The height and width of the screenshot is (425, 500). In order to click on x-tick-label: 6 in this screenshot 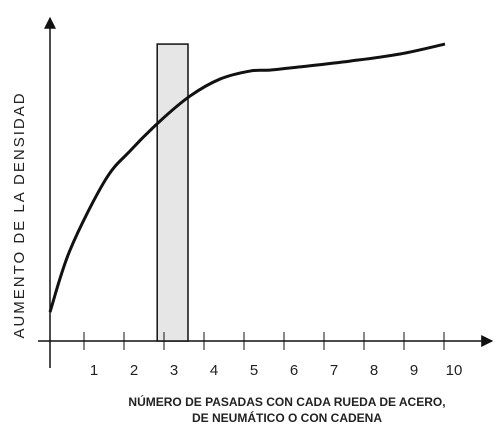, I will do `click(294, 370)`.